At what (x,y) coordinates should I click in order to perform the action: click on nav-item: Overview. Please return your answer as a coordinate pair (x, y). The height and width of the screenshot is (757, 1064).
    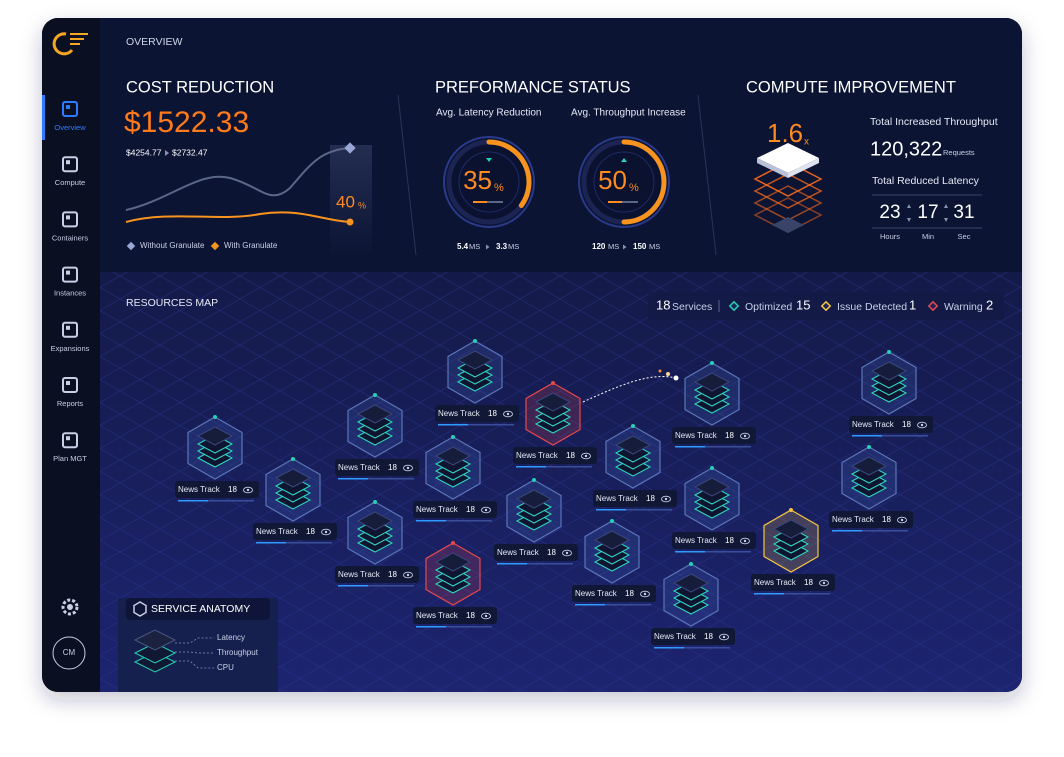
    Looking at the image, I should click on (70, 116).